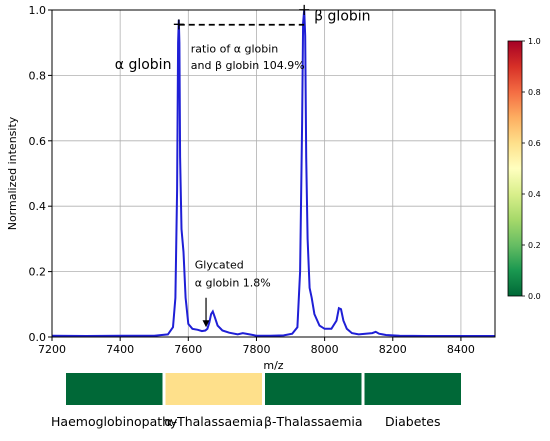 This screenshot has width=550, height=441. I want to click on risk-category-label: α-Thalassaemia, so click(213, 421).